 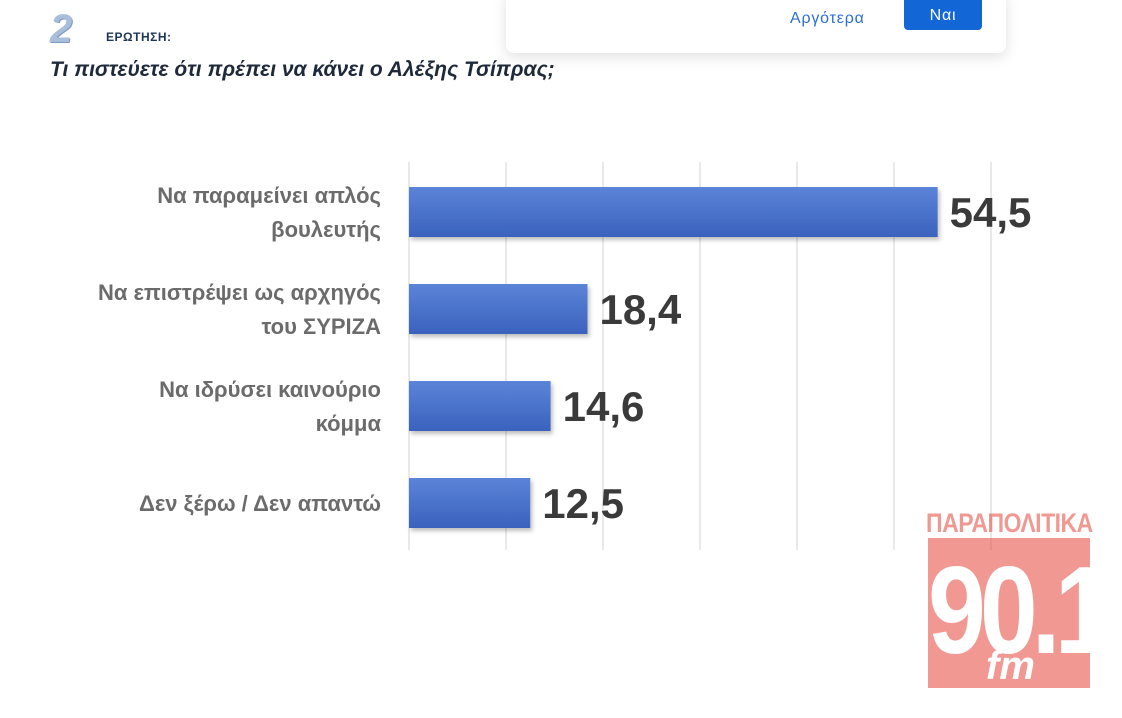 I want to click on category-label: Να ιδρύσει καινούριο κόμμα, so click(x=270, y=406).